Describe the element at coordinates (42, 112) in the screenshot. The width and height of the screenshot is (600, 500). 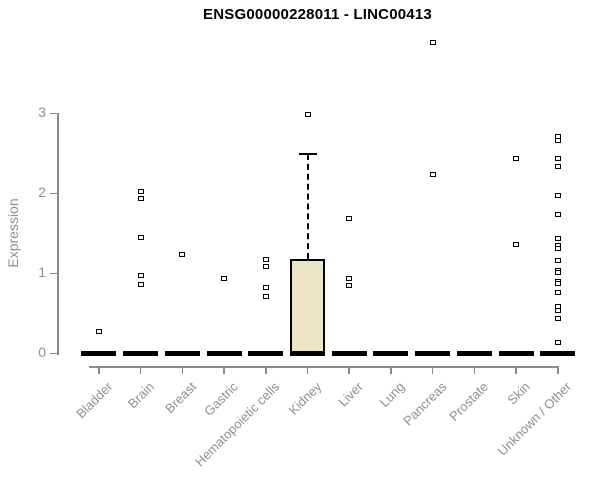
I see `y-tick-label: 3` at that location.